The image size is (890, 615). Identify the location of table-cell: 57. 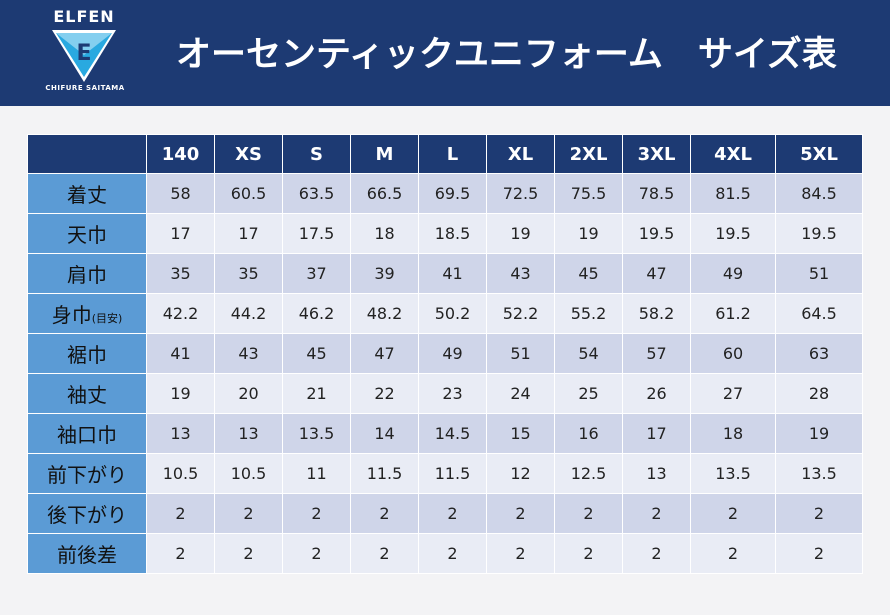
(656, 353).